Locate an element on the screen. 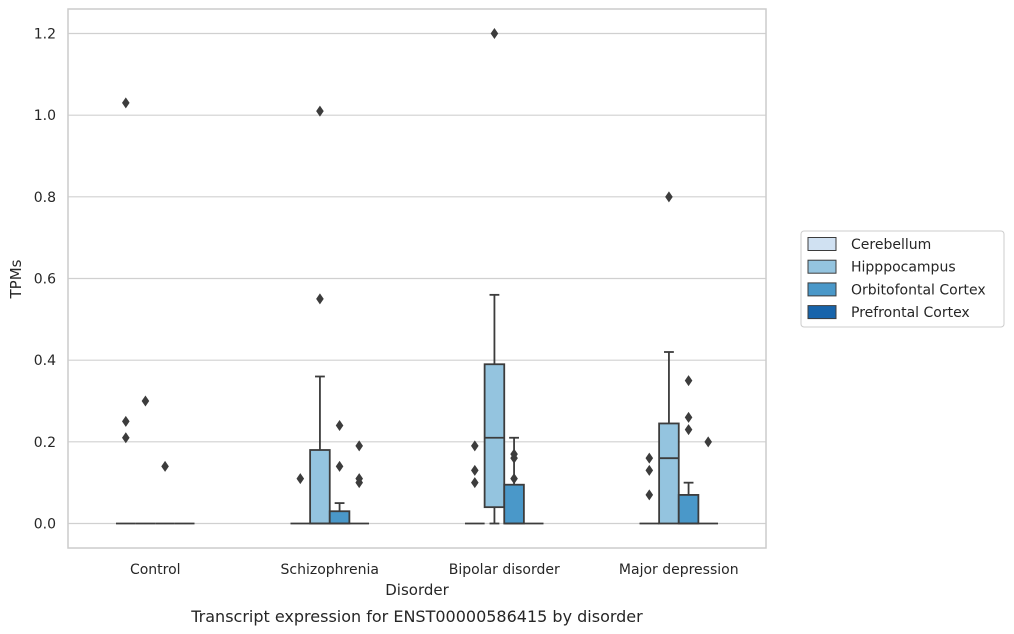 This screenshot has height=634, width=1014. y-tick-labels: 0.0 0.2 0.4 0.6 0.8 1.0 1.2 is located at coordinates (45, 280).